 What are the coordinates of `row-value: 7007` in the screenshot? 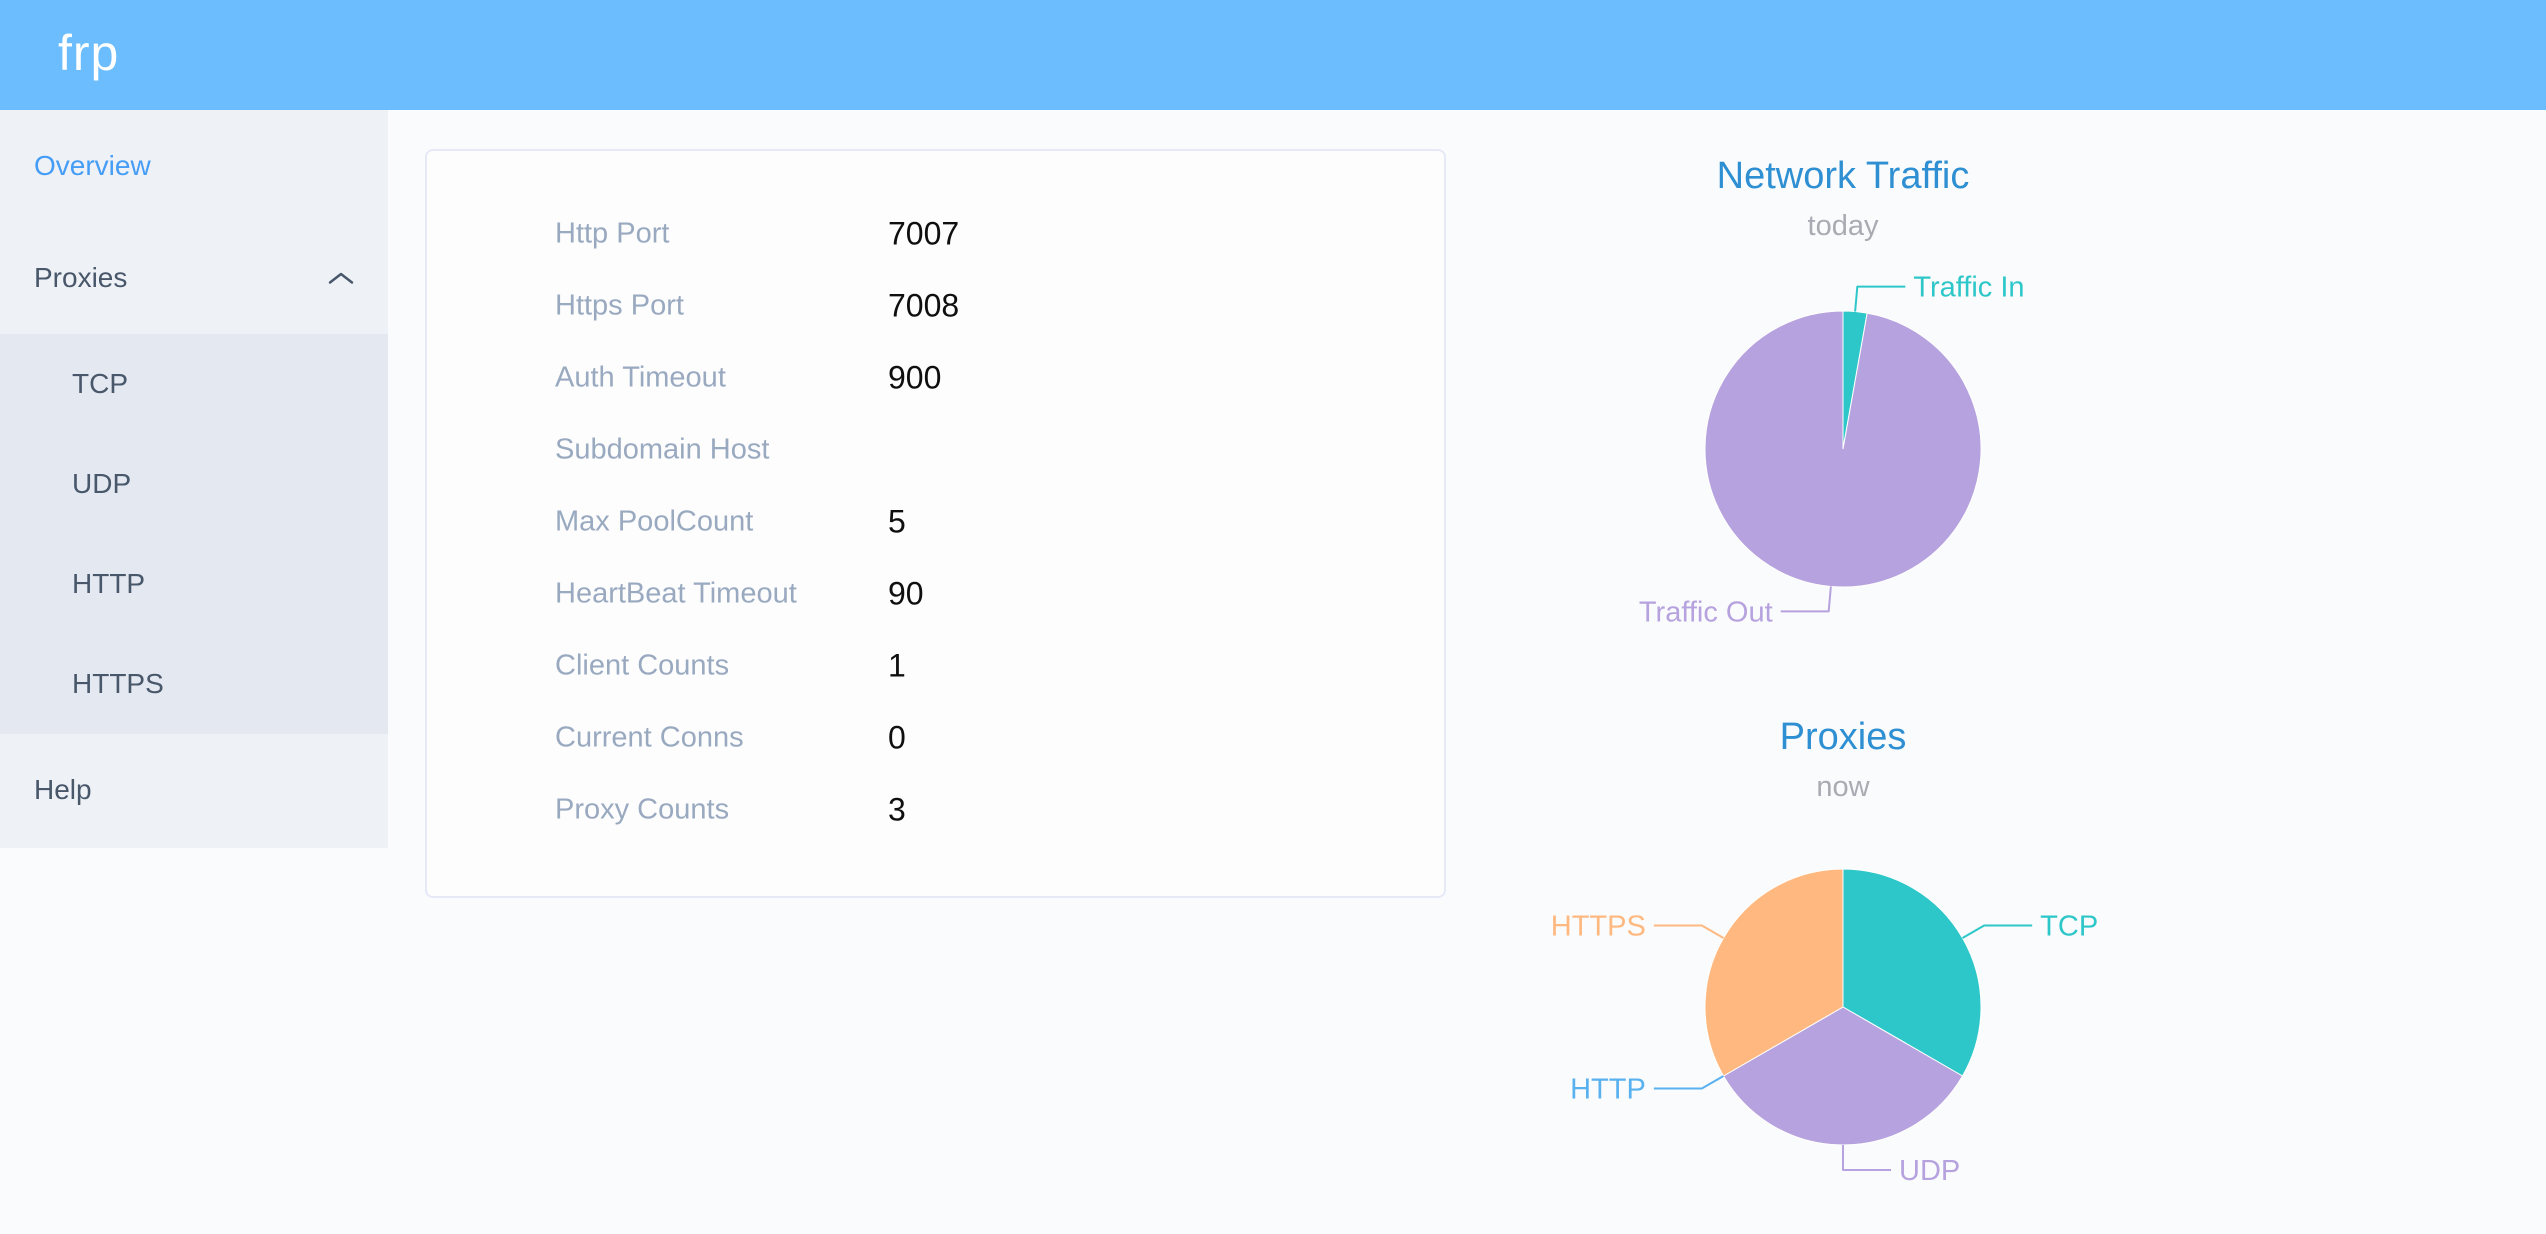 It's located at (924, 233).